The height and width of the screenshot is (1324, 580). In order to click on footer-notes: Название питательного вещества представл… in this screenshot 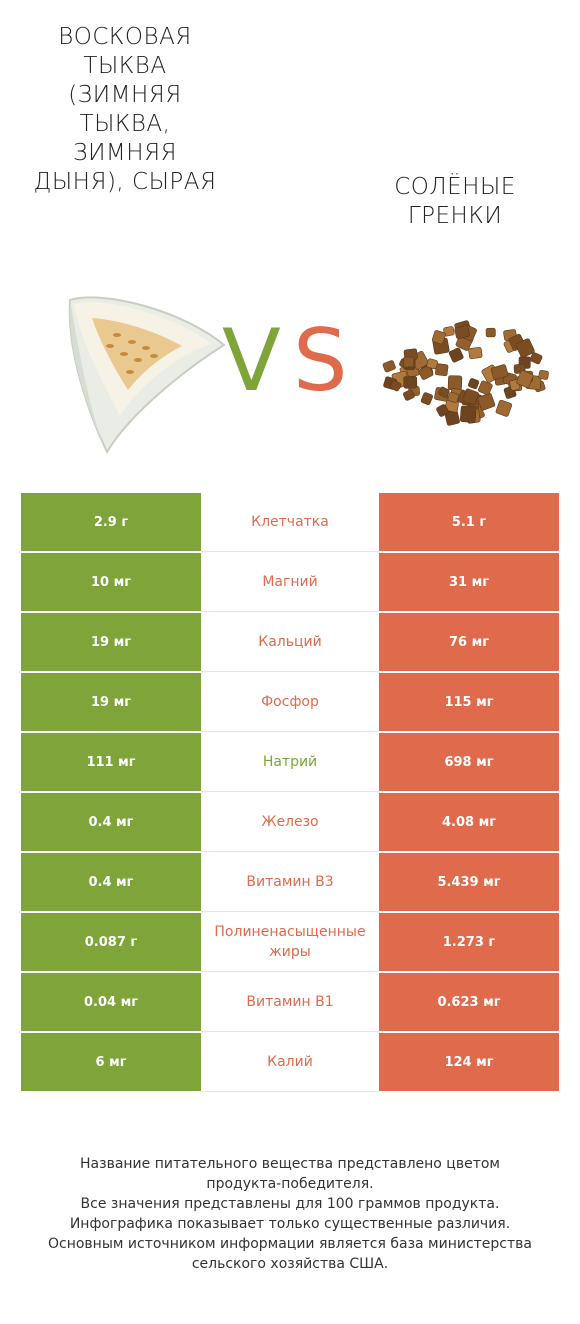, I will do `click(290, 1214)`.